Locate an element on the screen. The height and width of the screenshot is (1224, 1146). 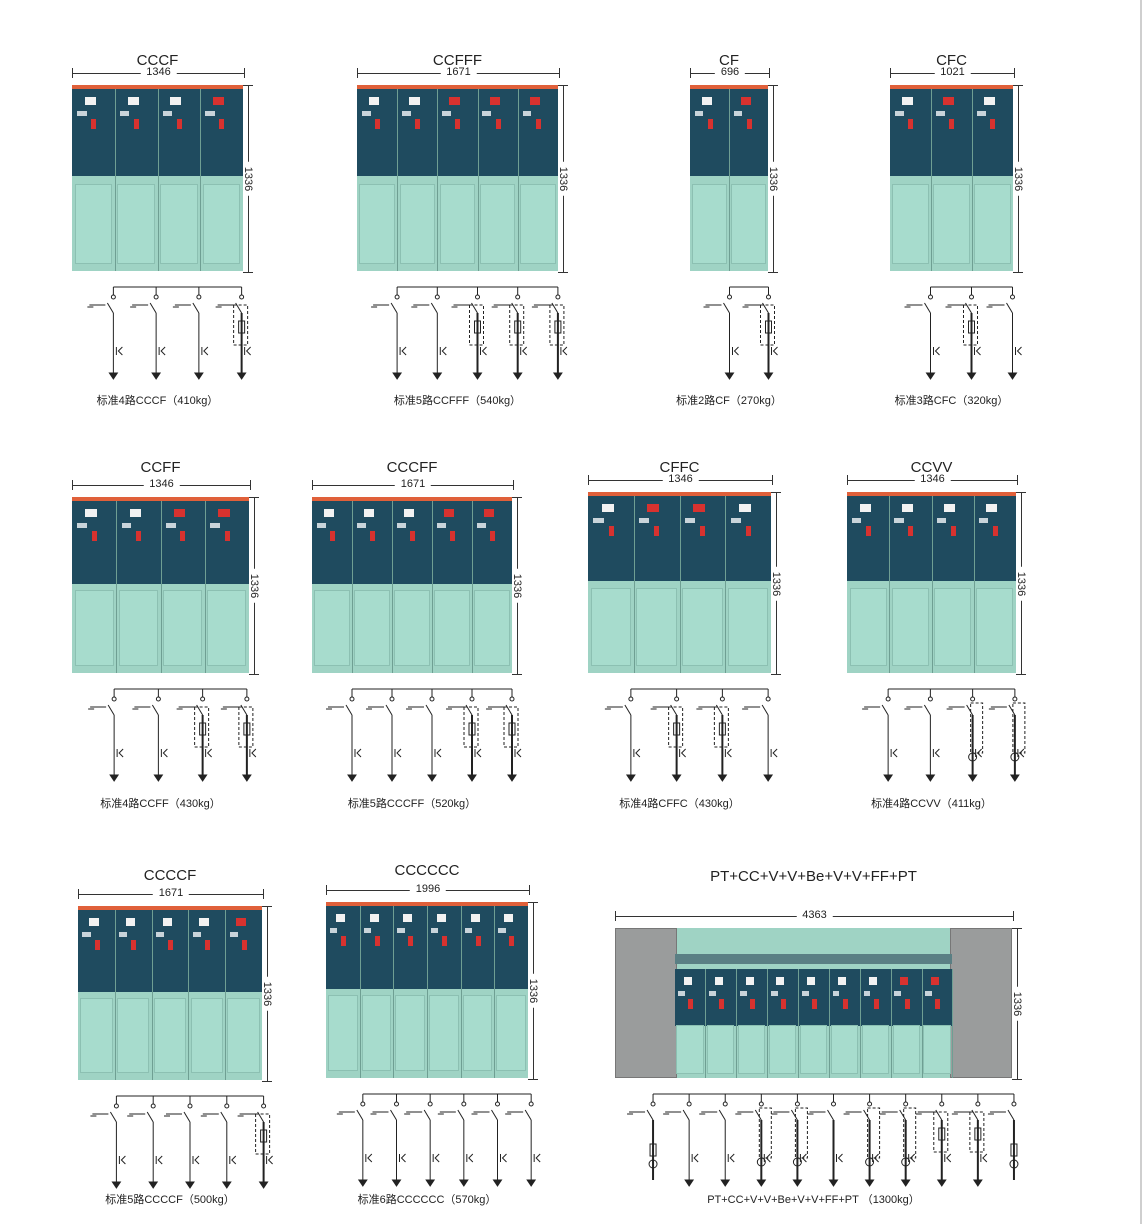
unit-title: CCVV is located at coordinates (931, 467).